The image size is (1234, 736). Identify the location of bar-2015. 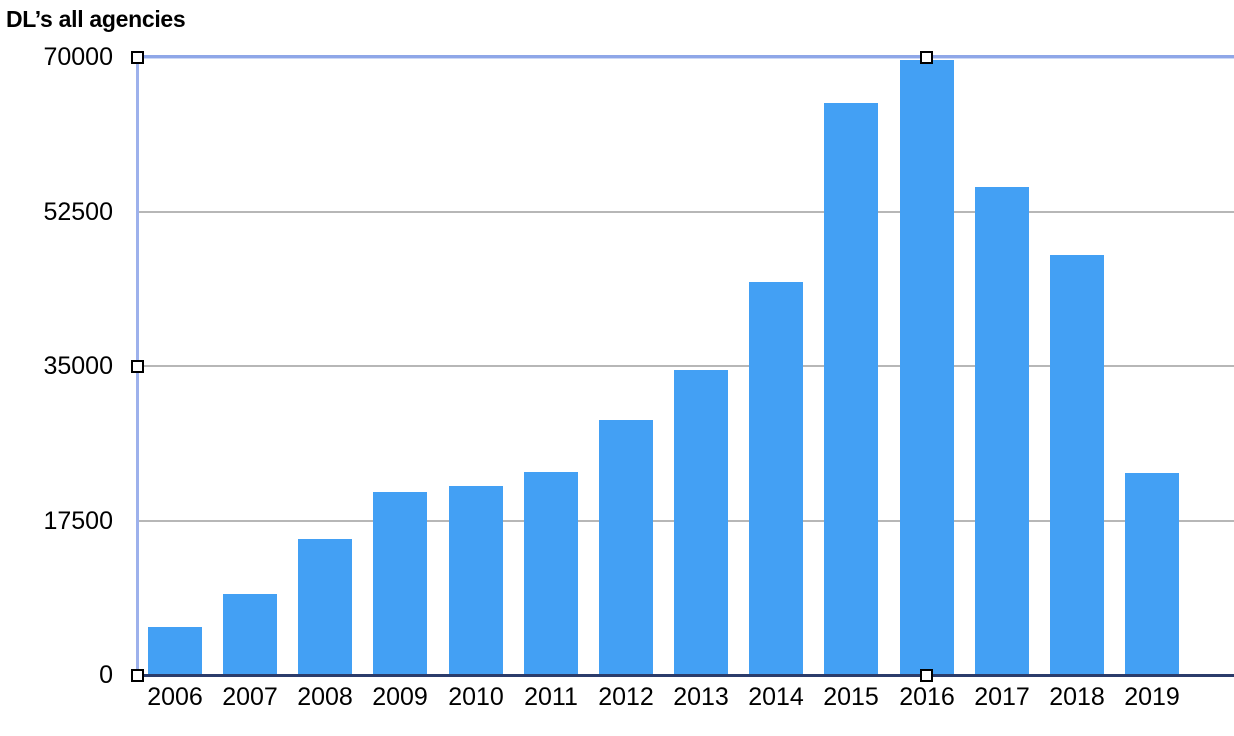
(851, 389).